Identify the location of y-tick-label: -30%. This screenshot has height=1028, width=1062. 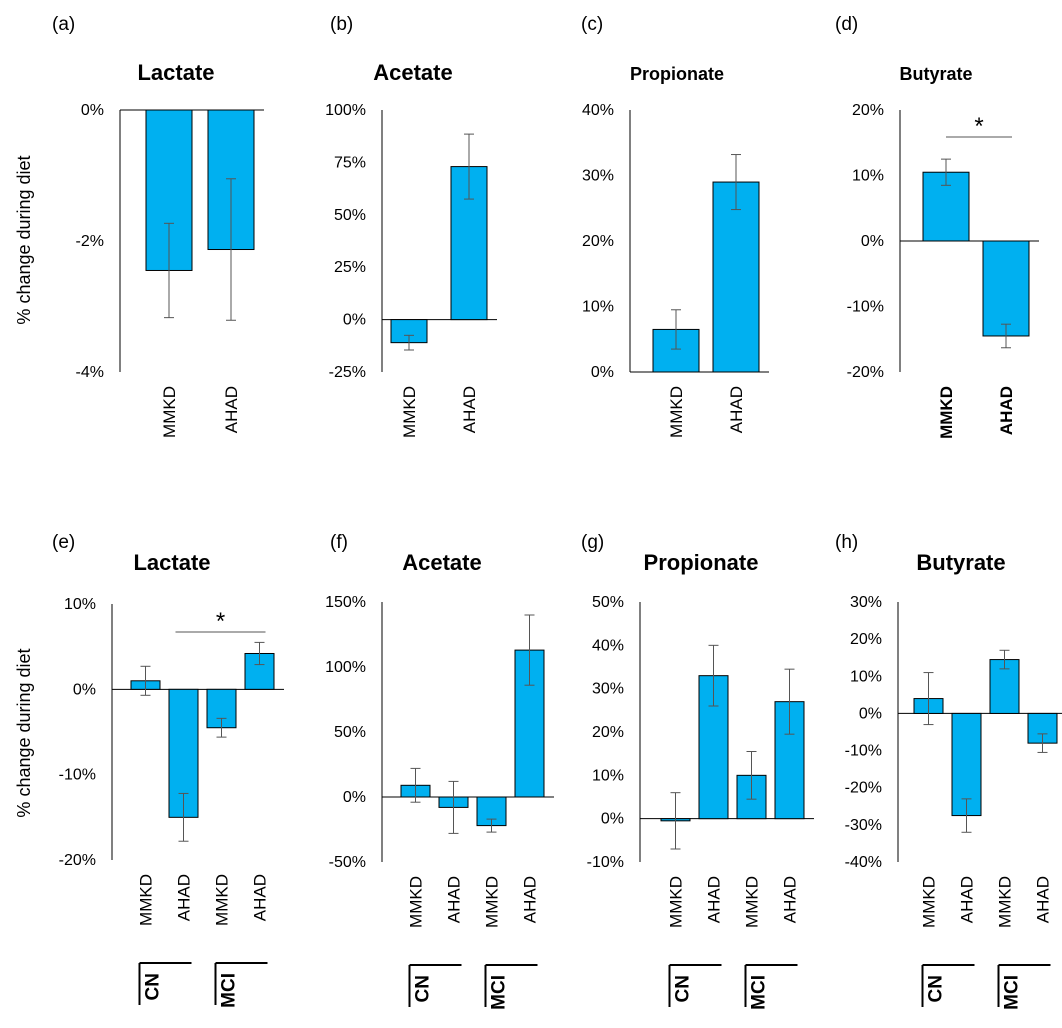
(863, 825).